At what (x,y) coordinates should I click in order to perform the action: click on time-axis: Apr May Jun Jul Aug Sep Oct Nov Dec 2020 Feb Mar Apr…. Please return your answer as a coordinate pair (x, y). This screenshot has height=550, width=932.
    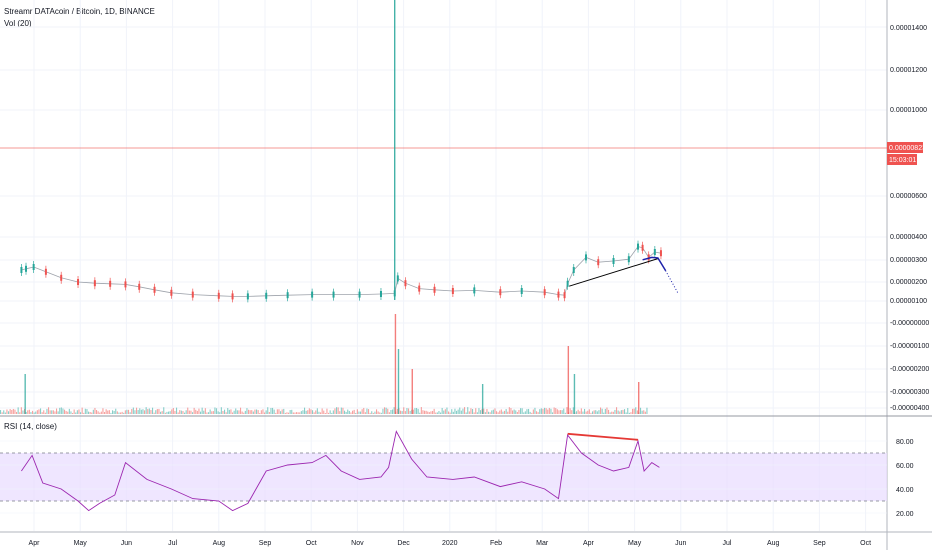
    Looking at the image, I should click on (450, 543).